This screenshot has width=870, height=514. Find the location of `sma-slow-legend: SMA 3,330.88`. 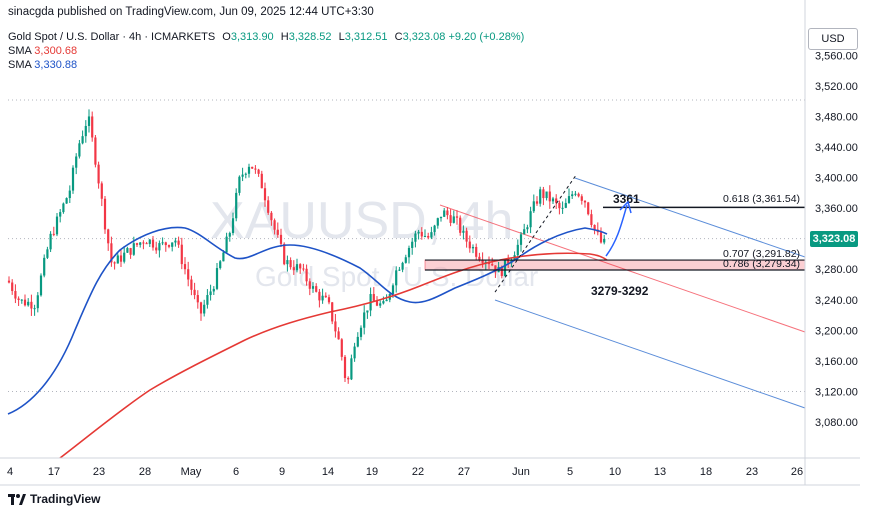

sma-slow-legend: SMA 3,330.88 is located at coordinates (42, 65).